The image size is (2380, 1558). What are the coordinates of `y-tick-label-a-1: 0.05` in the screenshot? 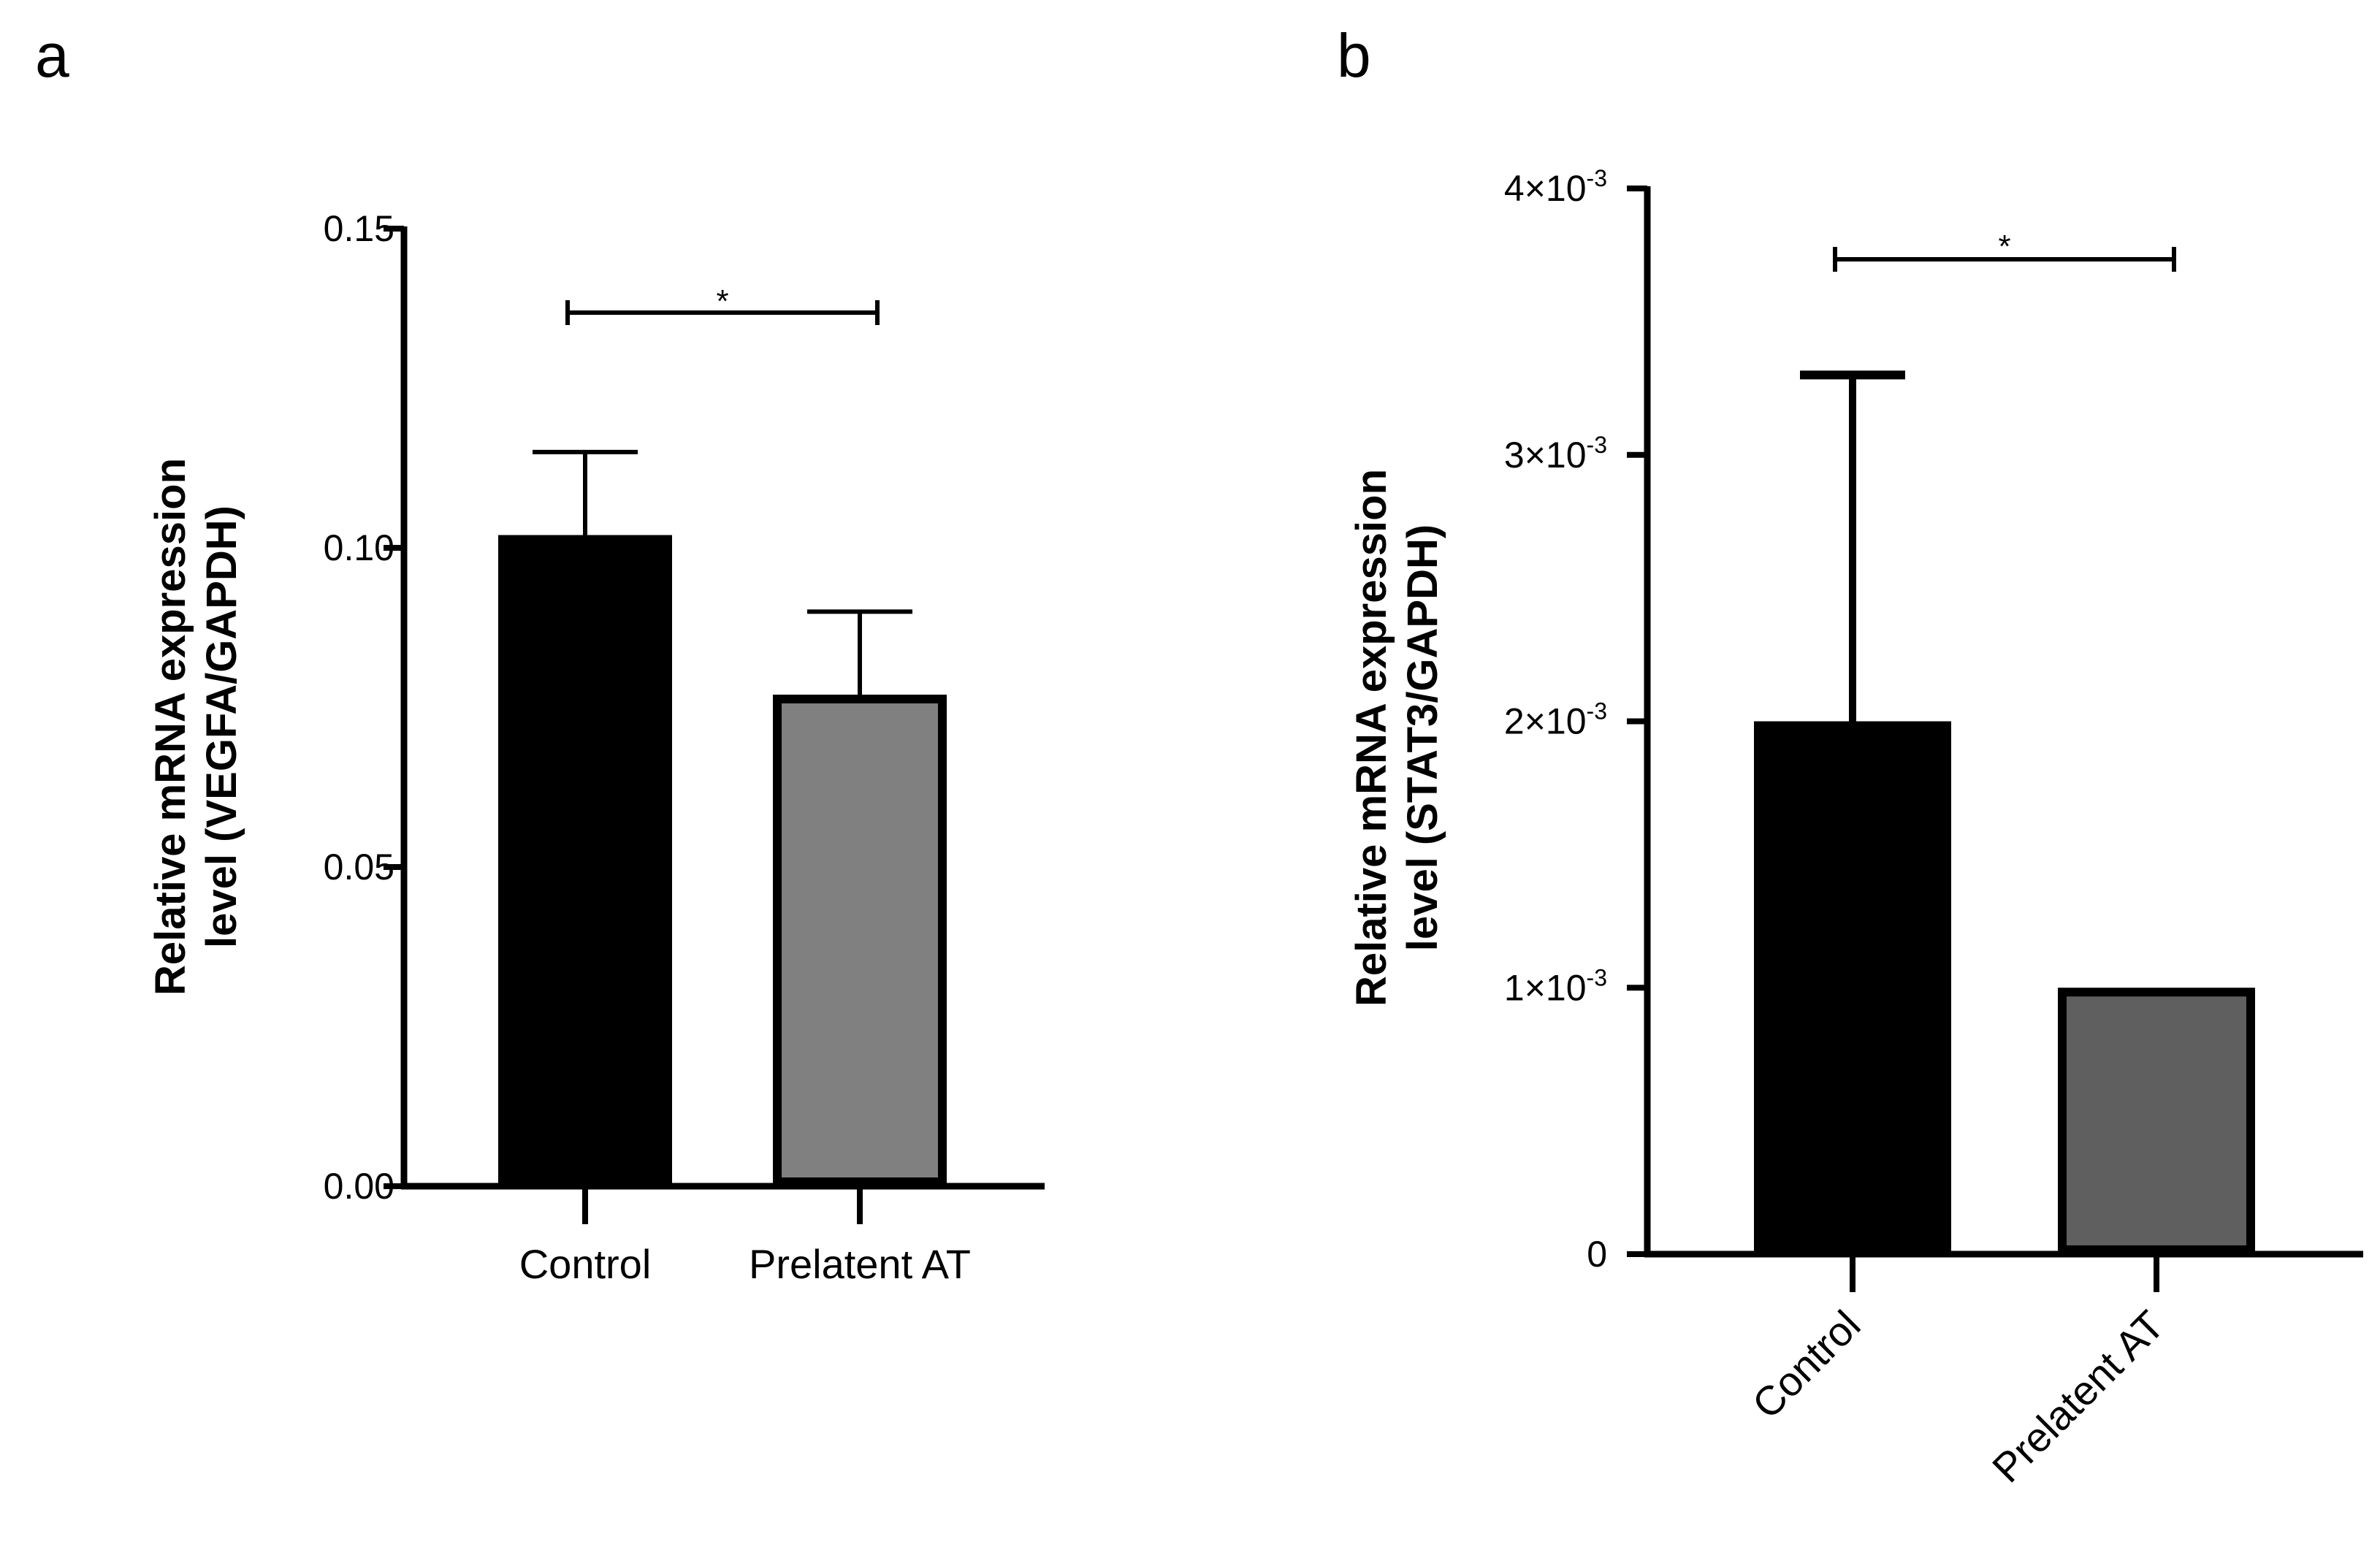 It's located at (359, 867).